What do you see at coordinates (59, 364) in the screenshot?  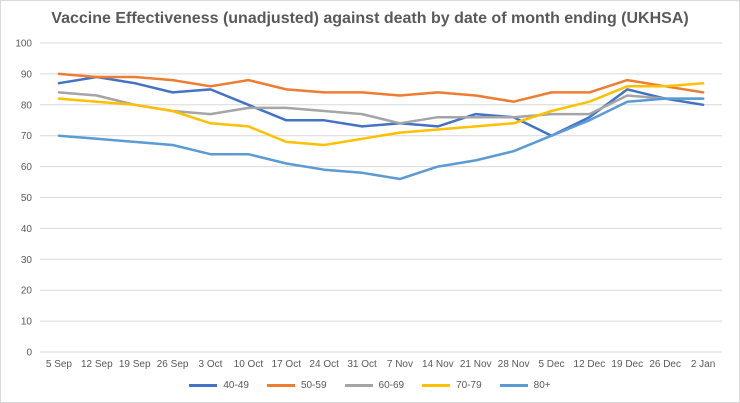 I see `x-tick-label: 5 Sep` at bounding box center [59, 364].